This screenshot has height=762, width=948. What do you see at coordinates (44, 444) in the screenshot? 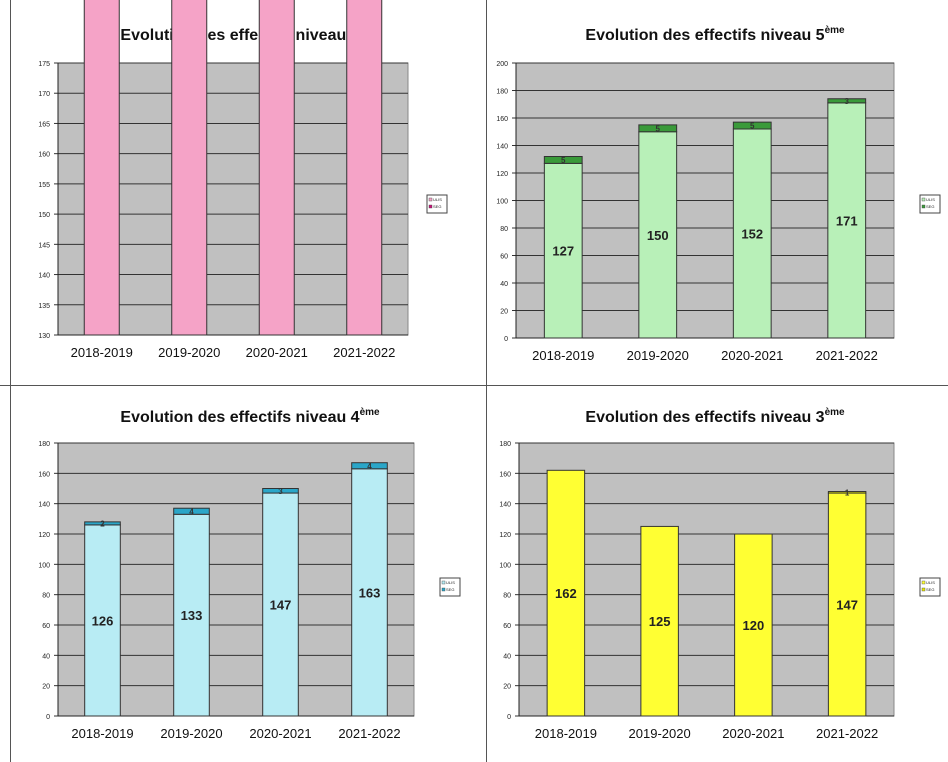
I see `y-tick-label: 180` at bounding box center [44, 444].